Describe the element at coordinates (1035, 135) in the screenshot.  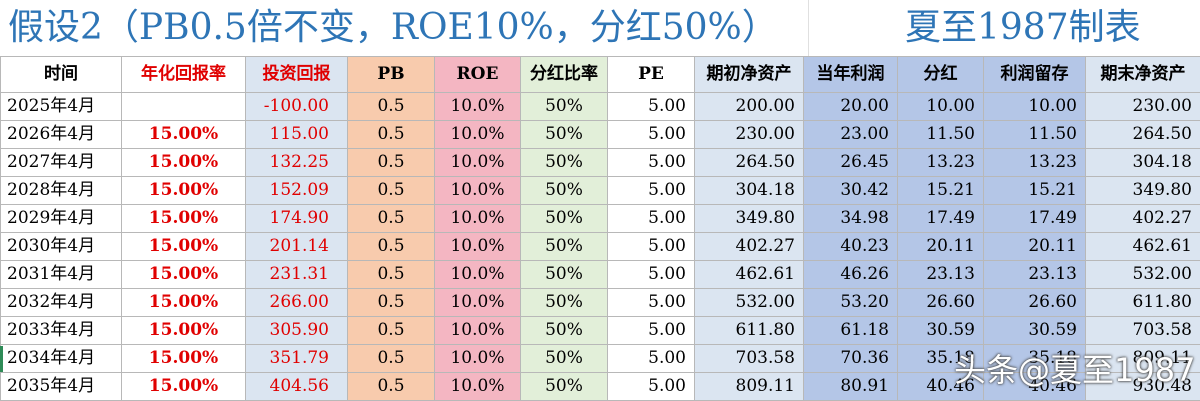
I see `cell-retained-profit: 11.50` at that location.